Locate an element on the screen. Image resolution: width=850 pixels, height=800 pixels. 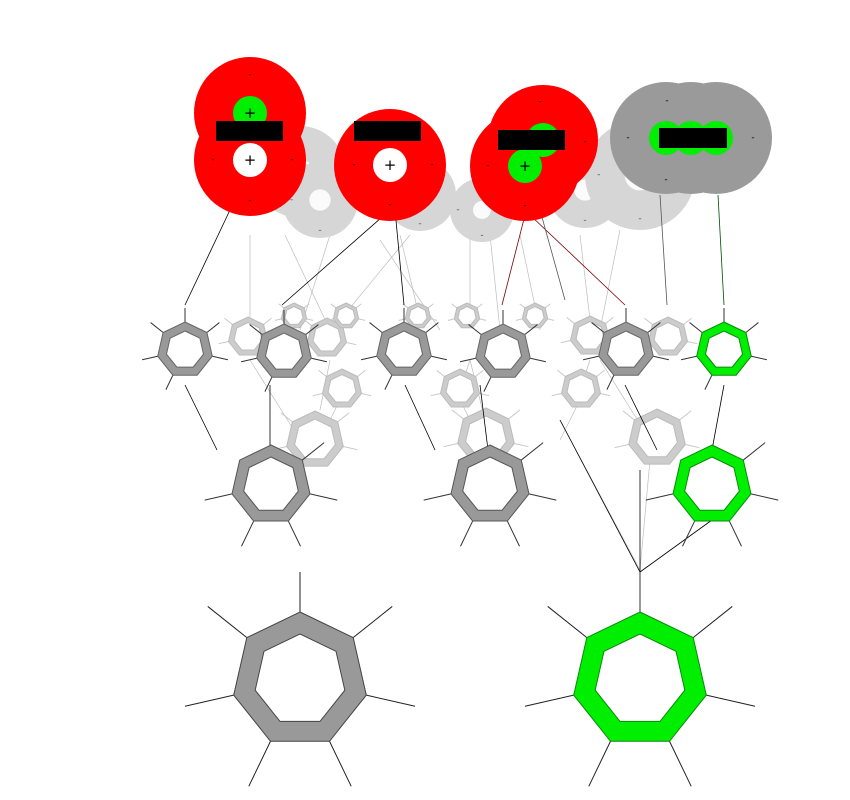
charge-cluster-layer: + + - - - - + - - - + - - - - - - - - is located at coordinates (483, 139).